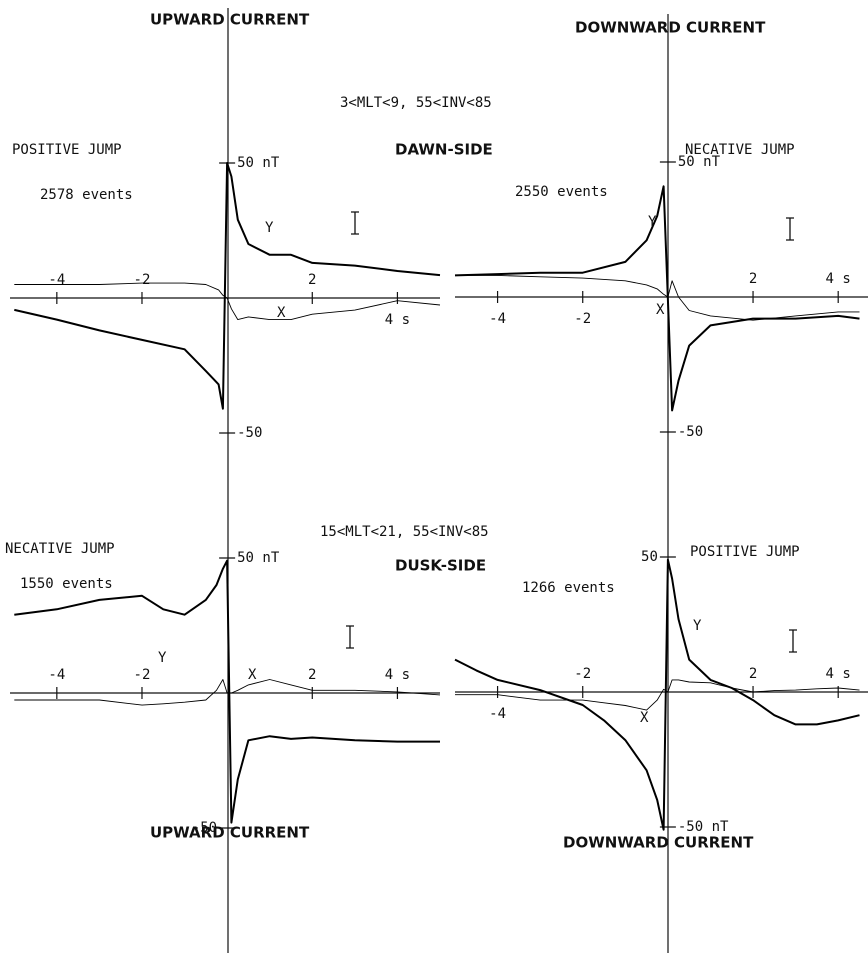 The height and width of the screenshot is (953, 868). What do you see at coordinates (404, 532) in the screenshot?
I see `condition-label: 15<MLT<21, 55<INV<85` at bounding box center [404, 532].